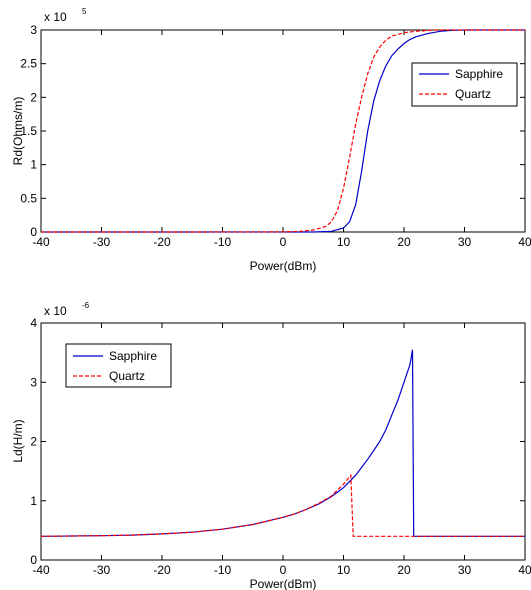 This screenshot has width=531, height=590. What do you see at coordinates (283, 583) in the screenshot?
I see `plot-ld-x-axis-label: Power(dBm)` at bounding box center [283, 583].